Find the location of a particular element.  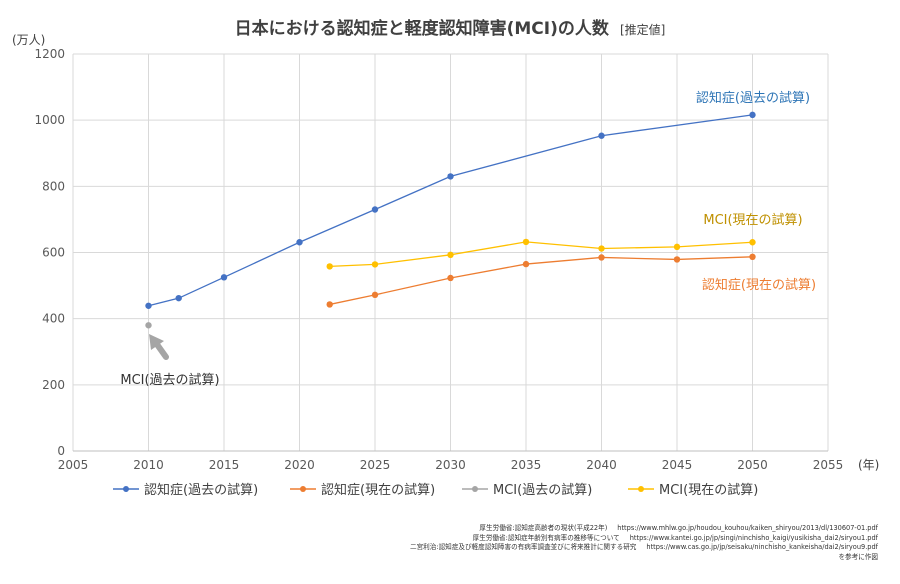

x-tick-label: 2015 is located at coordinates (224, 465).